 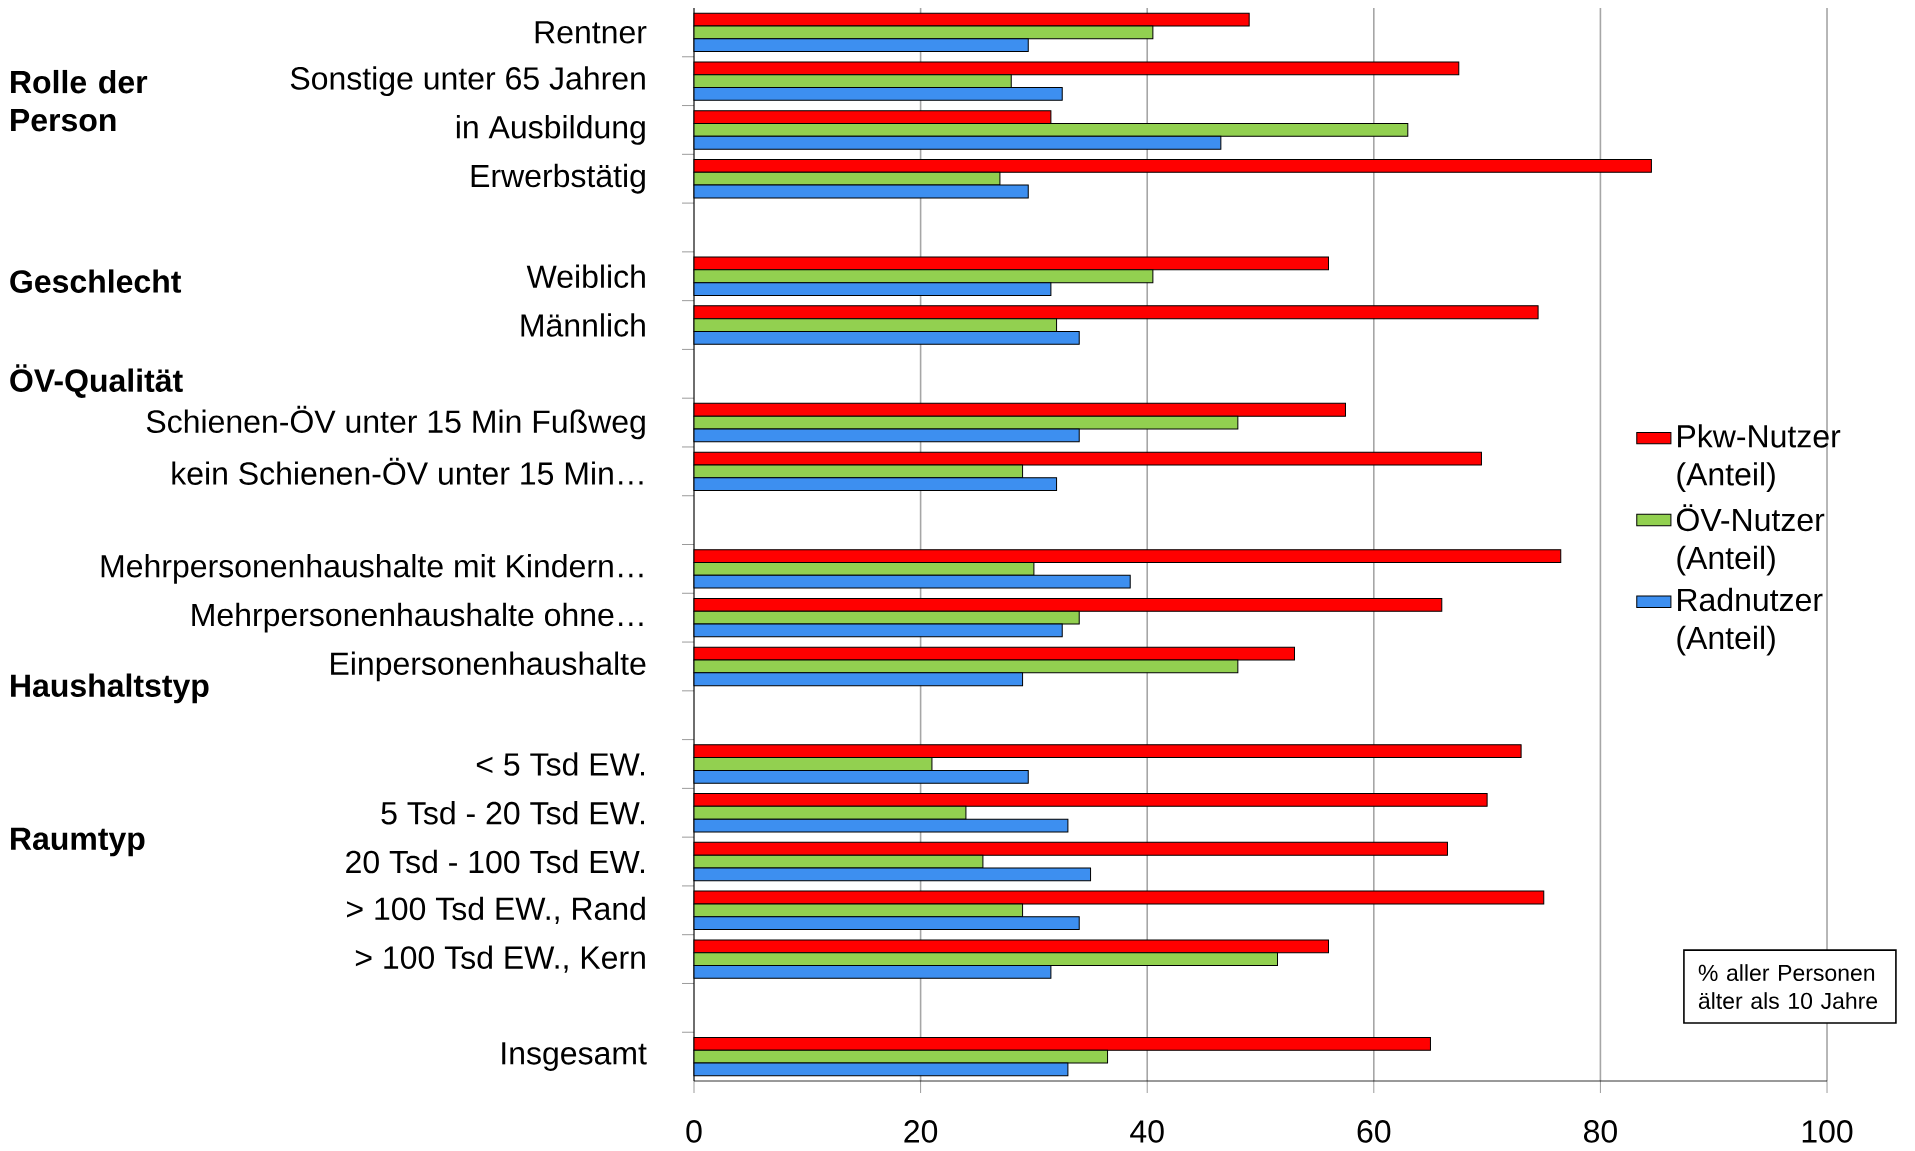 I want to click on y-tick-label: 5 Tsd - 20 Tsd EW., so click(x=513, y=813).